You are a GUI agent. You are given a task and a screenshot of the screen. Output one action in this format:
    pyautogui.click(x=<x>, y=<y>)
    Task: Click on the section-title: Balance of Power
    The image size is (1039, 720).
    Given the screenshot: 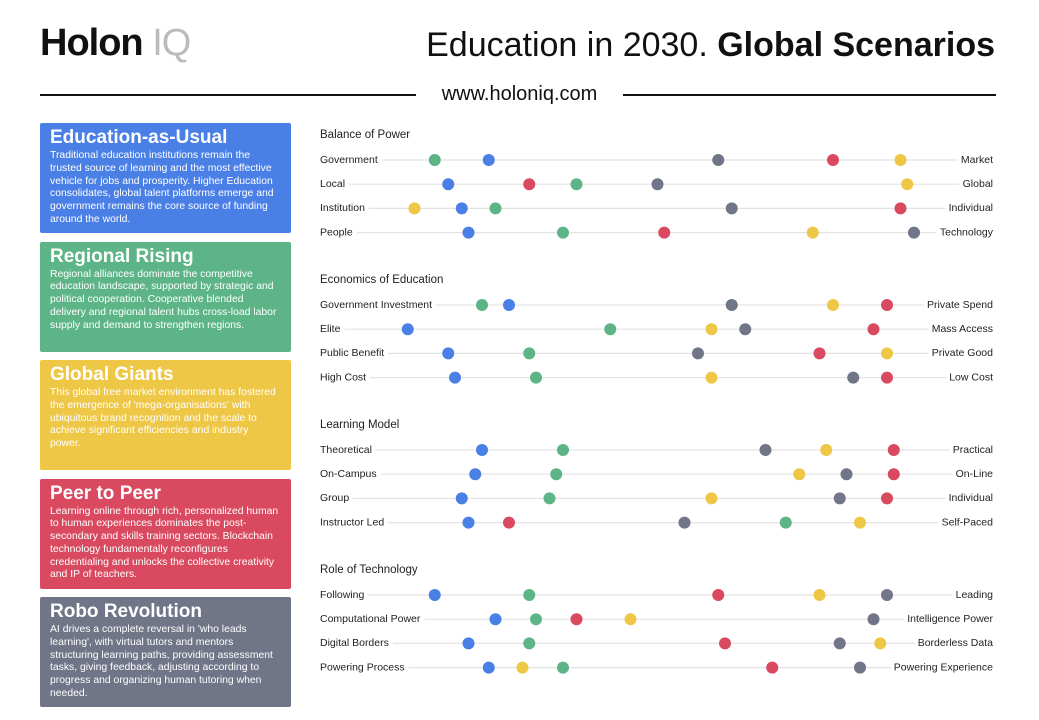 What is the action you would take?
    pyautogui.click(x=365, y=135)
    